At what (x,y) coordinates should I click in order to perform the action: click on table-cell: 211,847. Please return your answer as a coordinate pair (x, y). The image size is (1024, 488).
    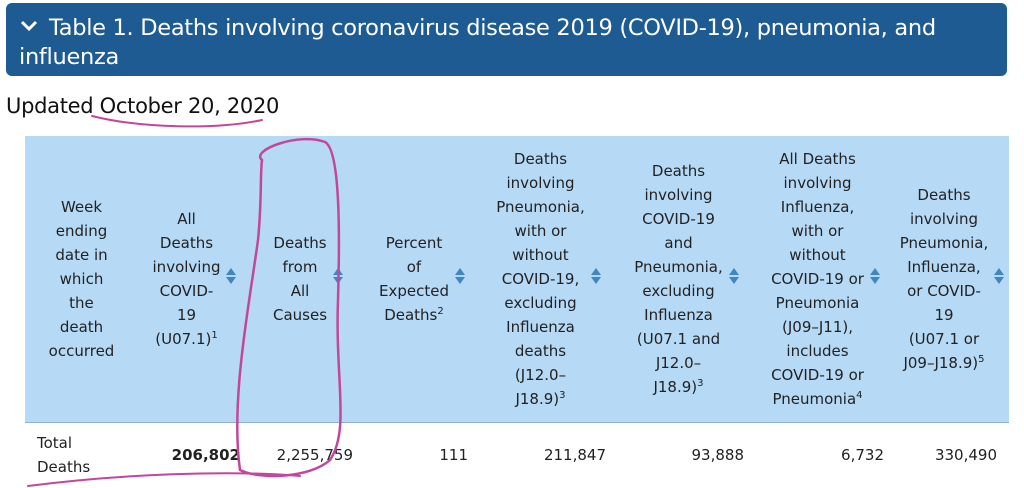
    Looking at the image, I should click on (549, 454).